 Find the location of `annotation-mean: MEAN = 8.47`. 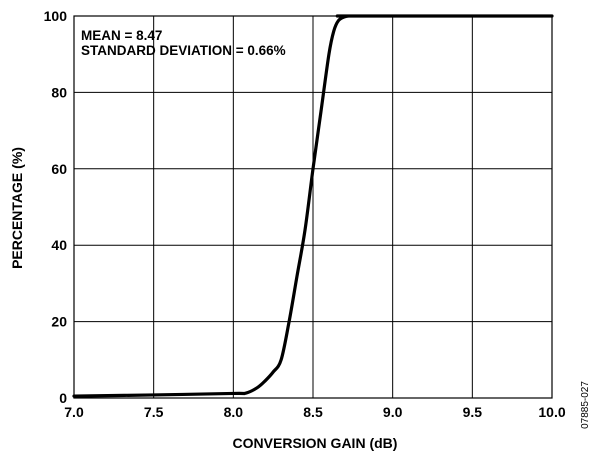

annotation-mean: MEAN = 8.47 is located at coordinates (121, 35).